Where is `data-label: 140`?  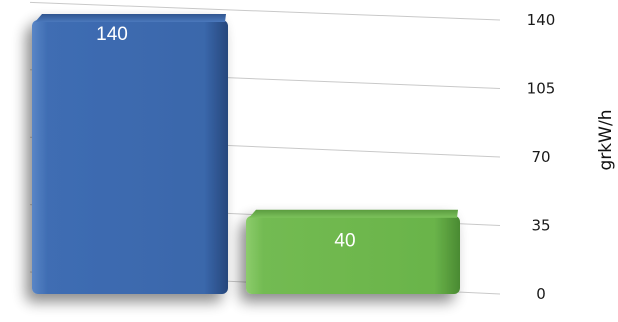
data-label: 140 is located at coordinates (112, 34).